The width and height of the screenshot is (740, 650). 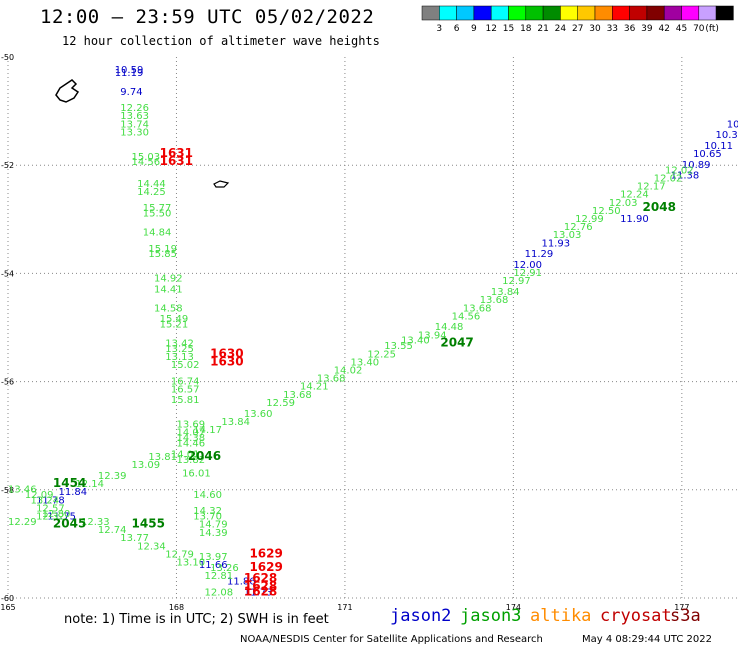 I want to click on data-label: 13.30, so click(x=134, y=132).